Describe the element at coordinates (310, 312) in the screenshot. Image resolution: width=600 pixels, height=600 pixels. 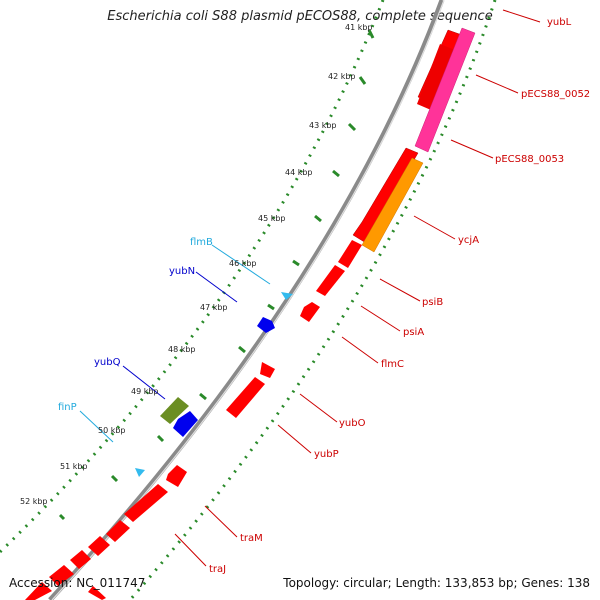
I see `gene-flmC-arrow` at that location.